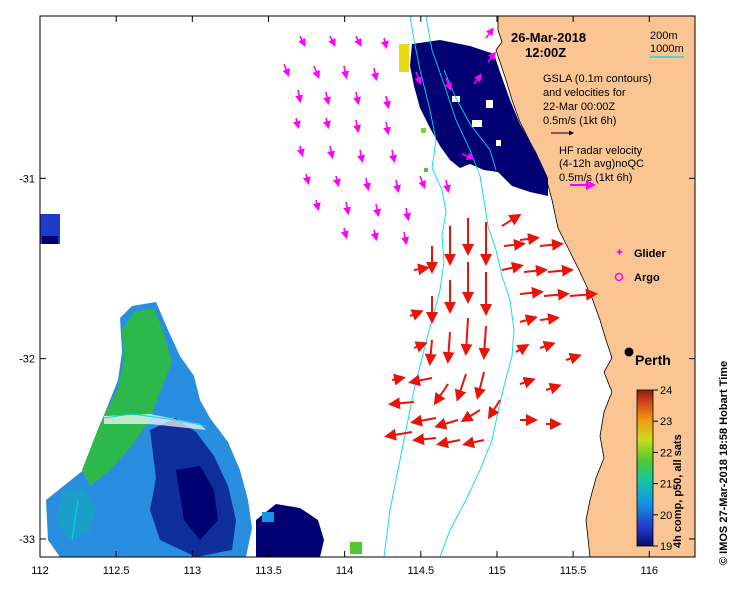  I want to click on svg-text: HF radar velocity, so click(601, 151).